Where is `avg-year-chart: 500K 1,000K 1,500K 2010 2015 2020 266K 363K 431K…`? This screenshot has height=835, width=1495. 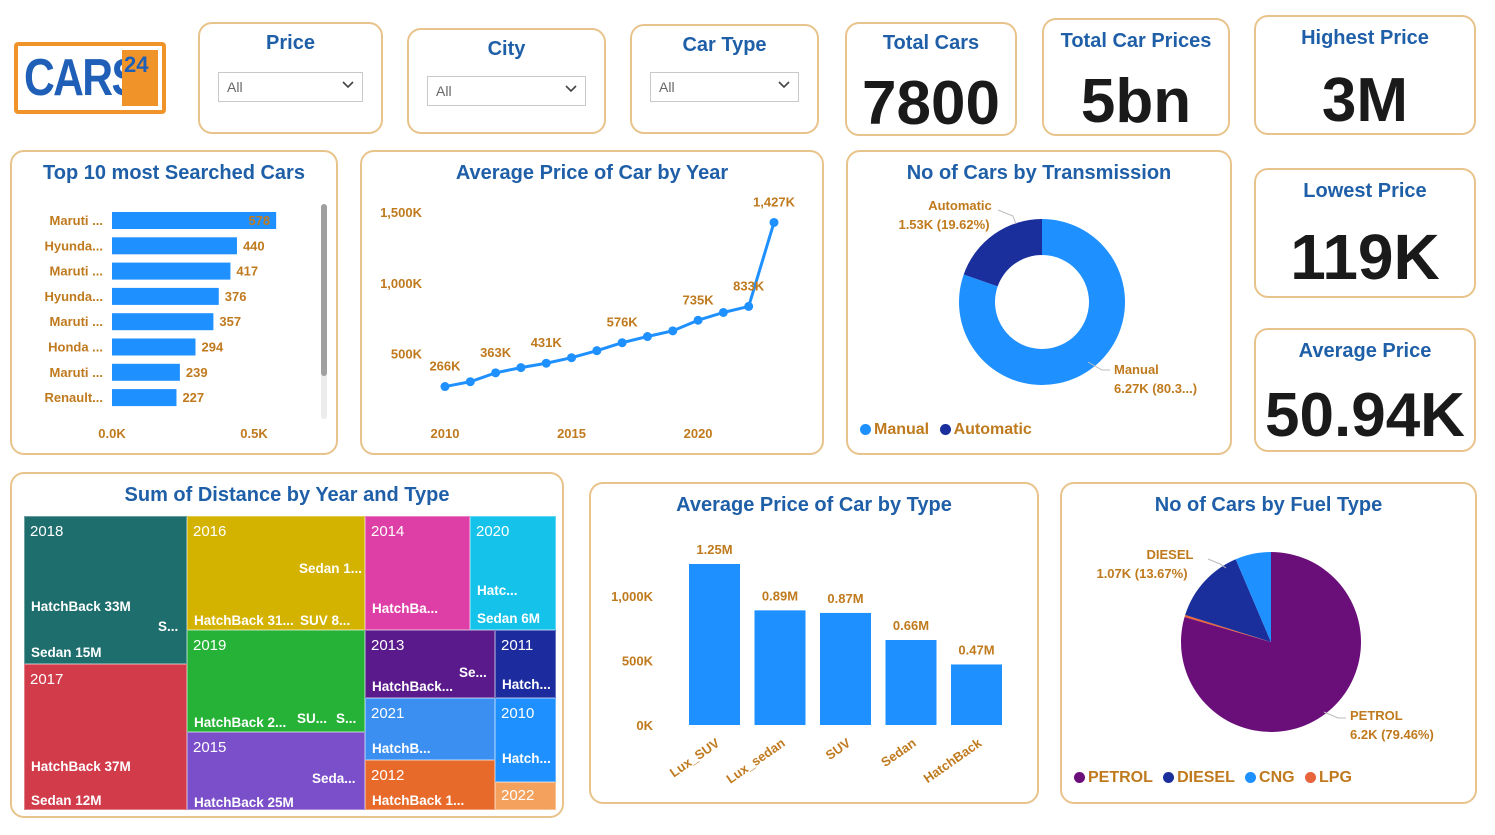 avg-year-chart: 500K 1,000K 1,500K 2010 2015 2020 266K 363K 431K… is located at coordinates (587, 317).